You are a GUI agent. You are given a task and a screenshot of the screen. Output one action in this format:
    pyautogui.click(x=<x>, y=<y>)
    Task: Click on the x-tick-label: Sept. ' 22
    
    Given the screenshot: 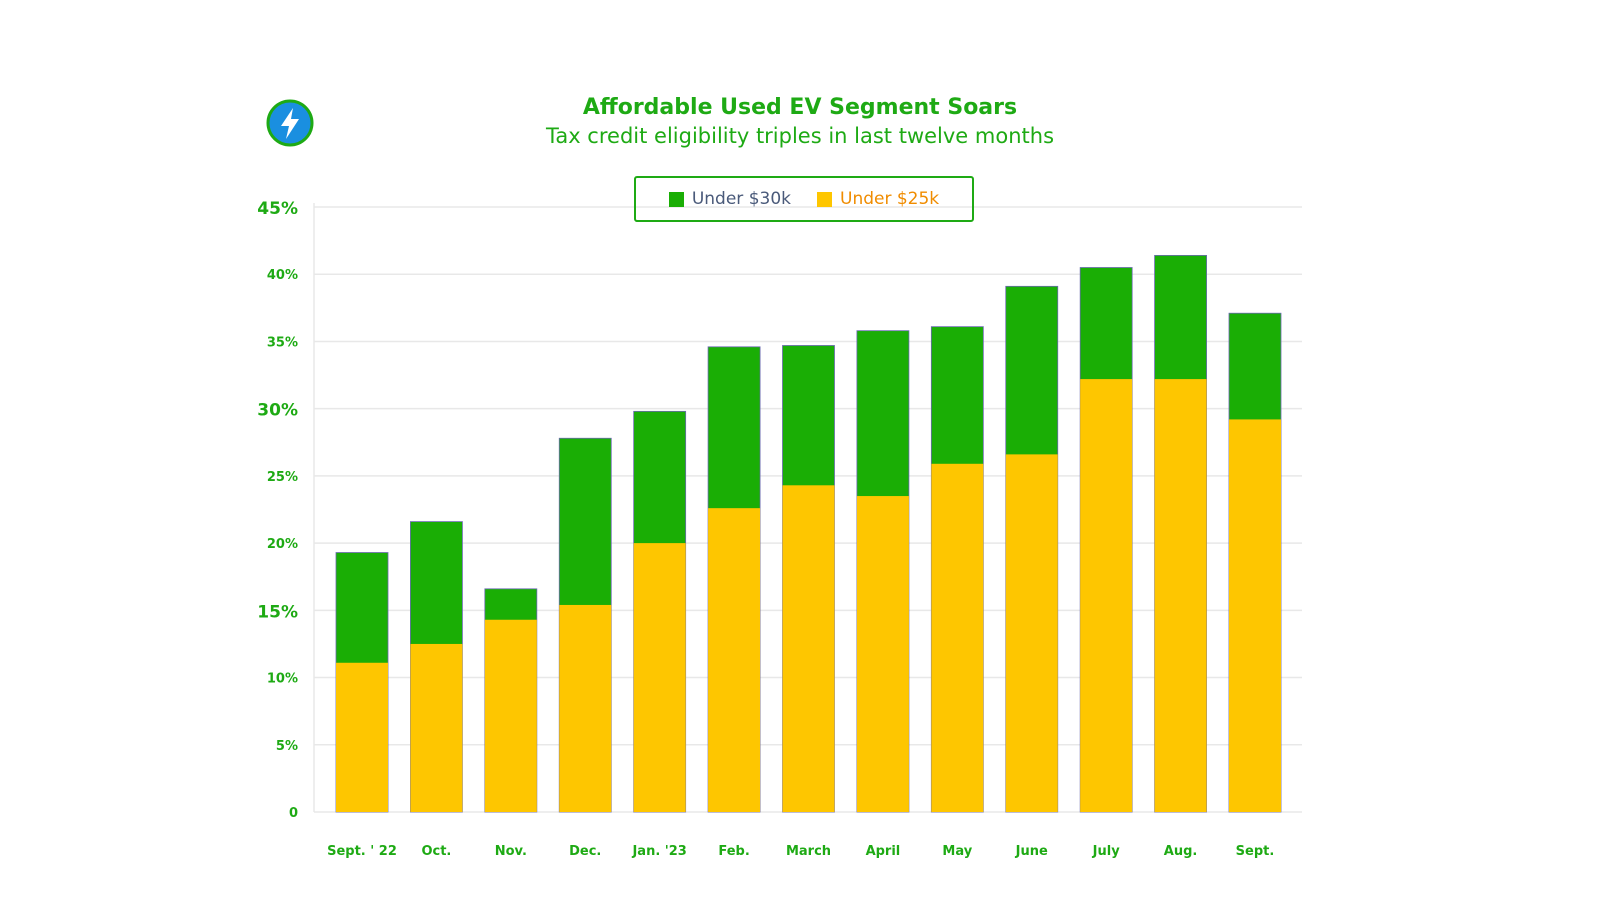 What is the action you would take?
    pyautogui.click(x=362, y=851)
    